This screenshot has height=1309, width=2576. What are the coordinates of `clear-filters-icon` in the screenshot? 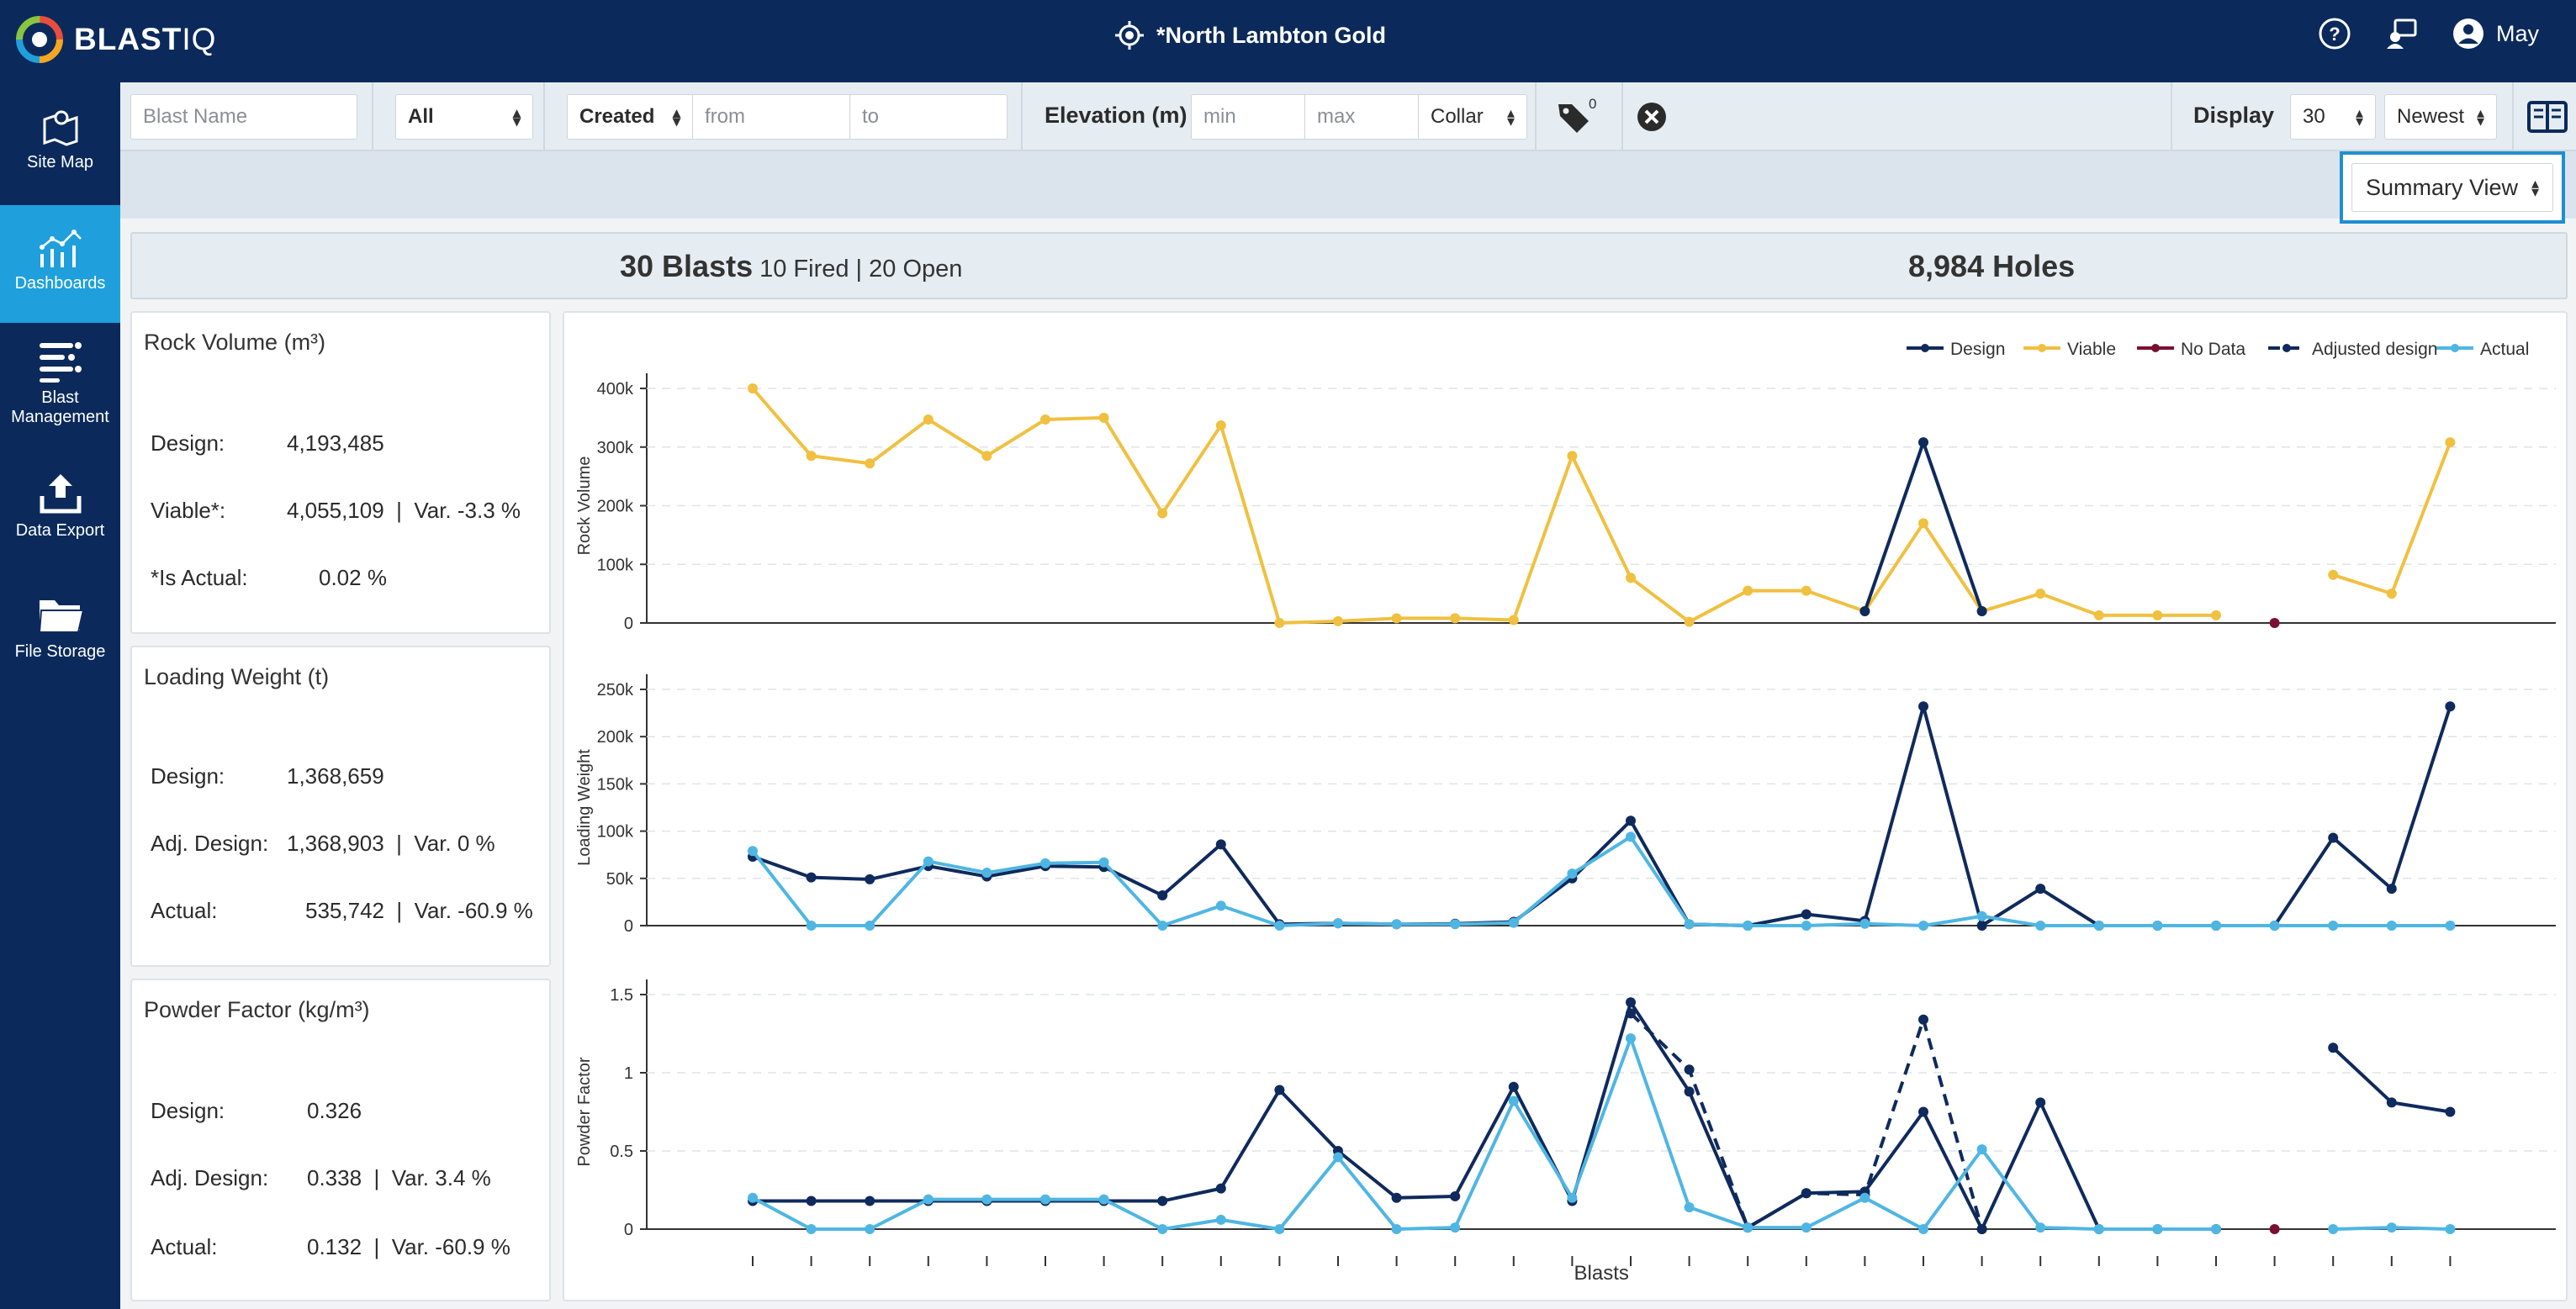 It's located at (1652, 117).